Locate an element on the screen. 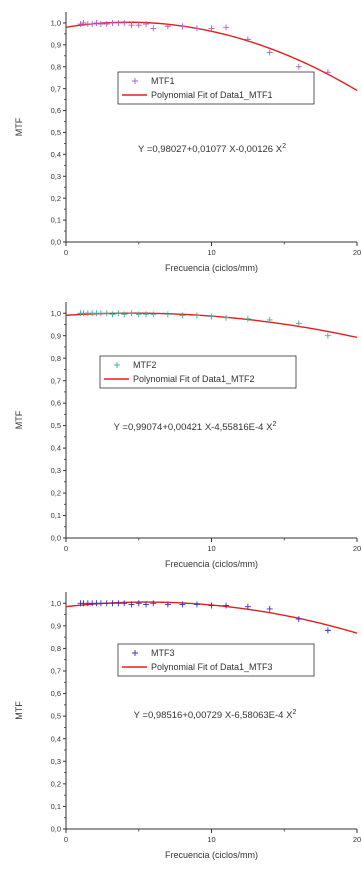 Image resolution: width=362 pixels, height=870 pixels. y-tick-label: 1,0 is located at coordinates (56, 313).